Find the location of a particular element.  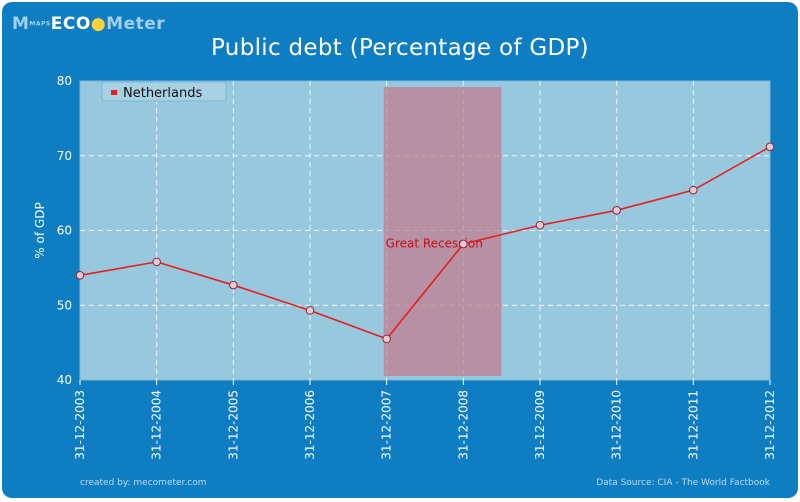

legend-label: Netherlands is located at coordinates (162, 93).